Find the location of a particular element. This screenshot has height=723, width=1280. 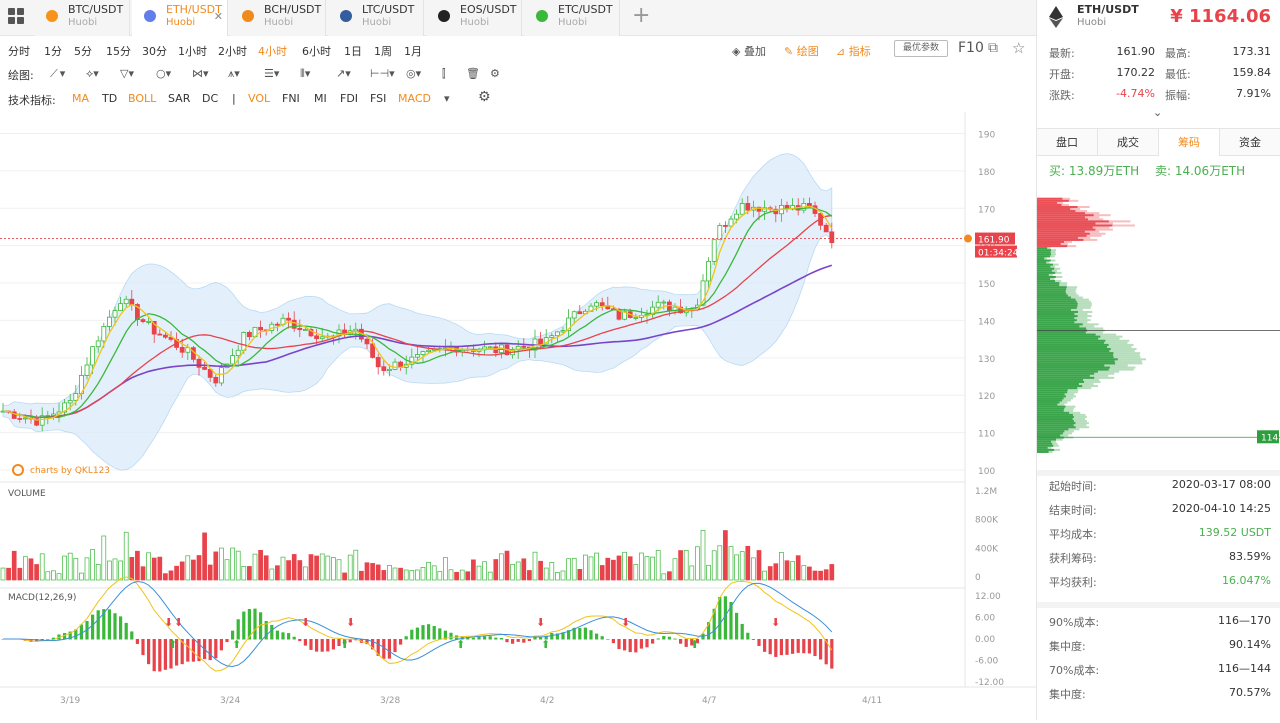

watermark: charts by QKL123 is located at coordinates (70, 471).